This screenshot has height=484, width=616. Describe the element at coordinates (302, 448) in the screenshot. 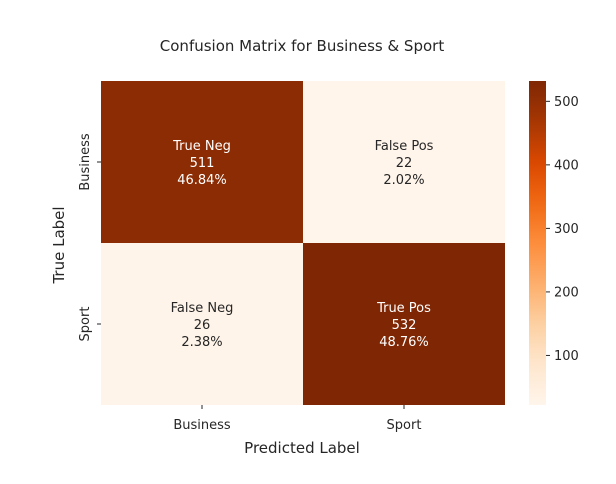

I see `x-axis-label: Predicted Label` at that location.